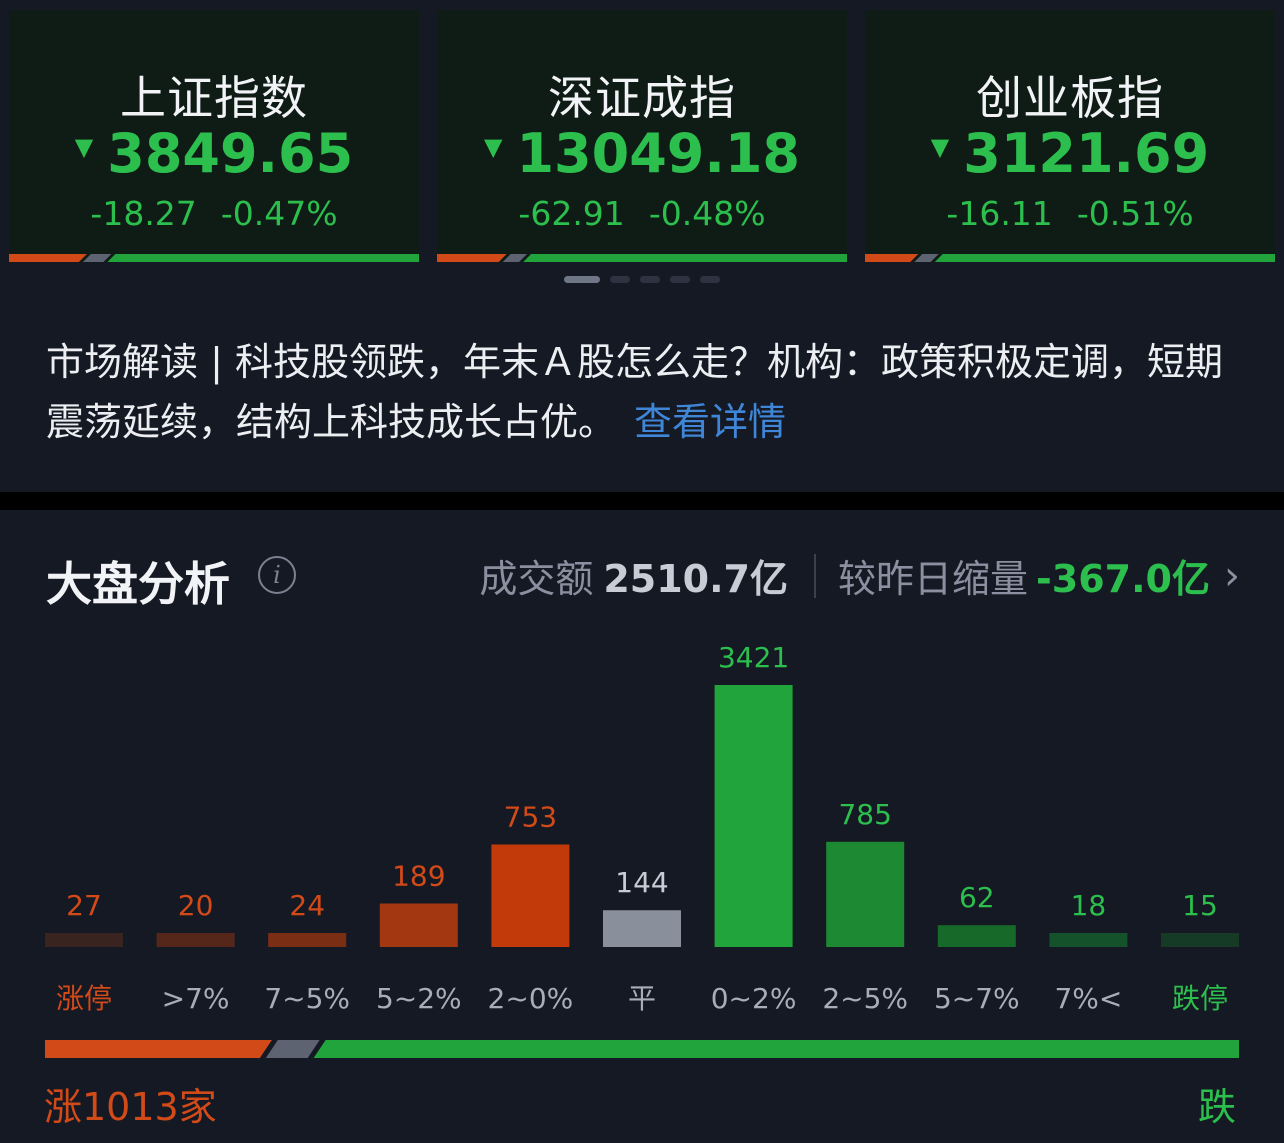 This screenshot has height=1143, width=1284. I want to click on index-card-chinext: 创业板指 ▼ 3121.69 -16.11 -0.51%, so click(1070, 136).